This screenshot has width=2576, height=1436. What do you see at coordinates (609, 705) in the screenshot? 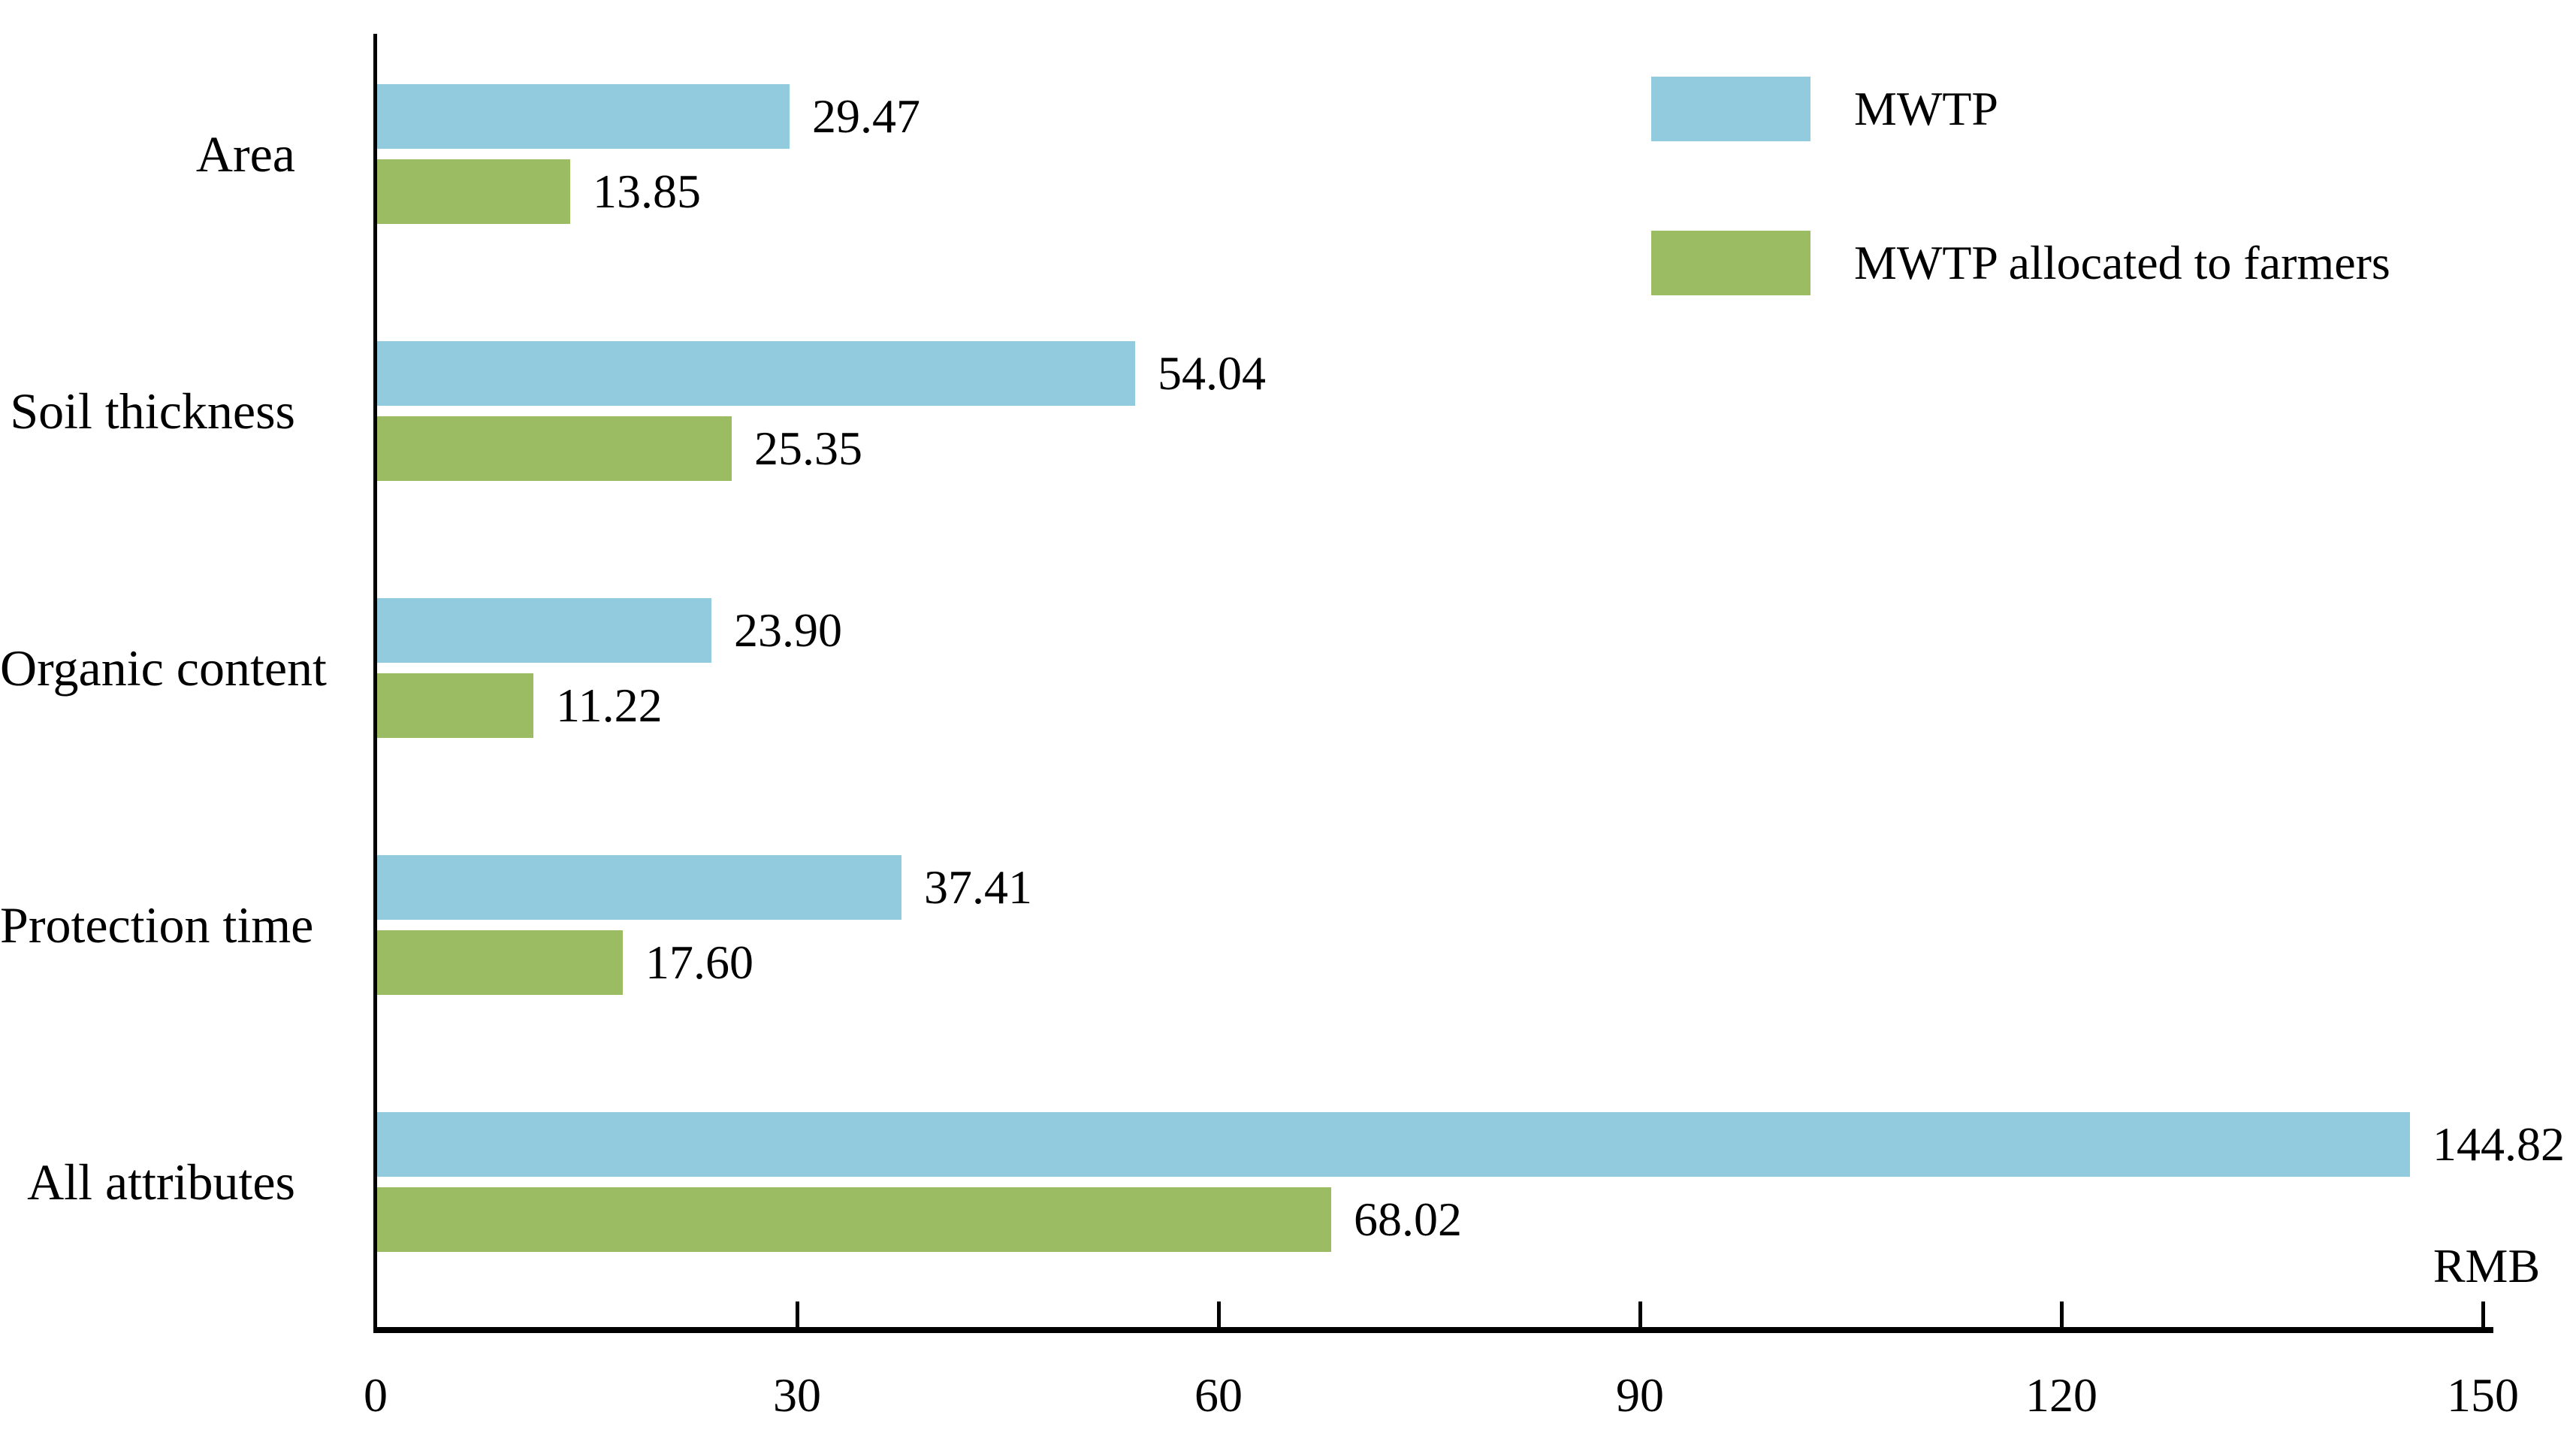
I see `value-label: 11.22` at bounding box center [609, 705].